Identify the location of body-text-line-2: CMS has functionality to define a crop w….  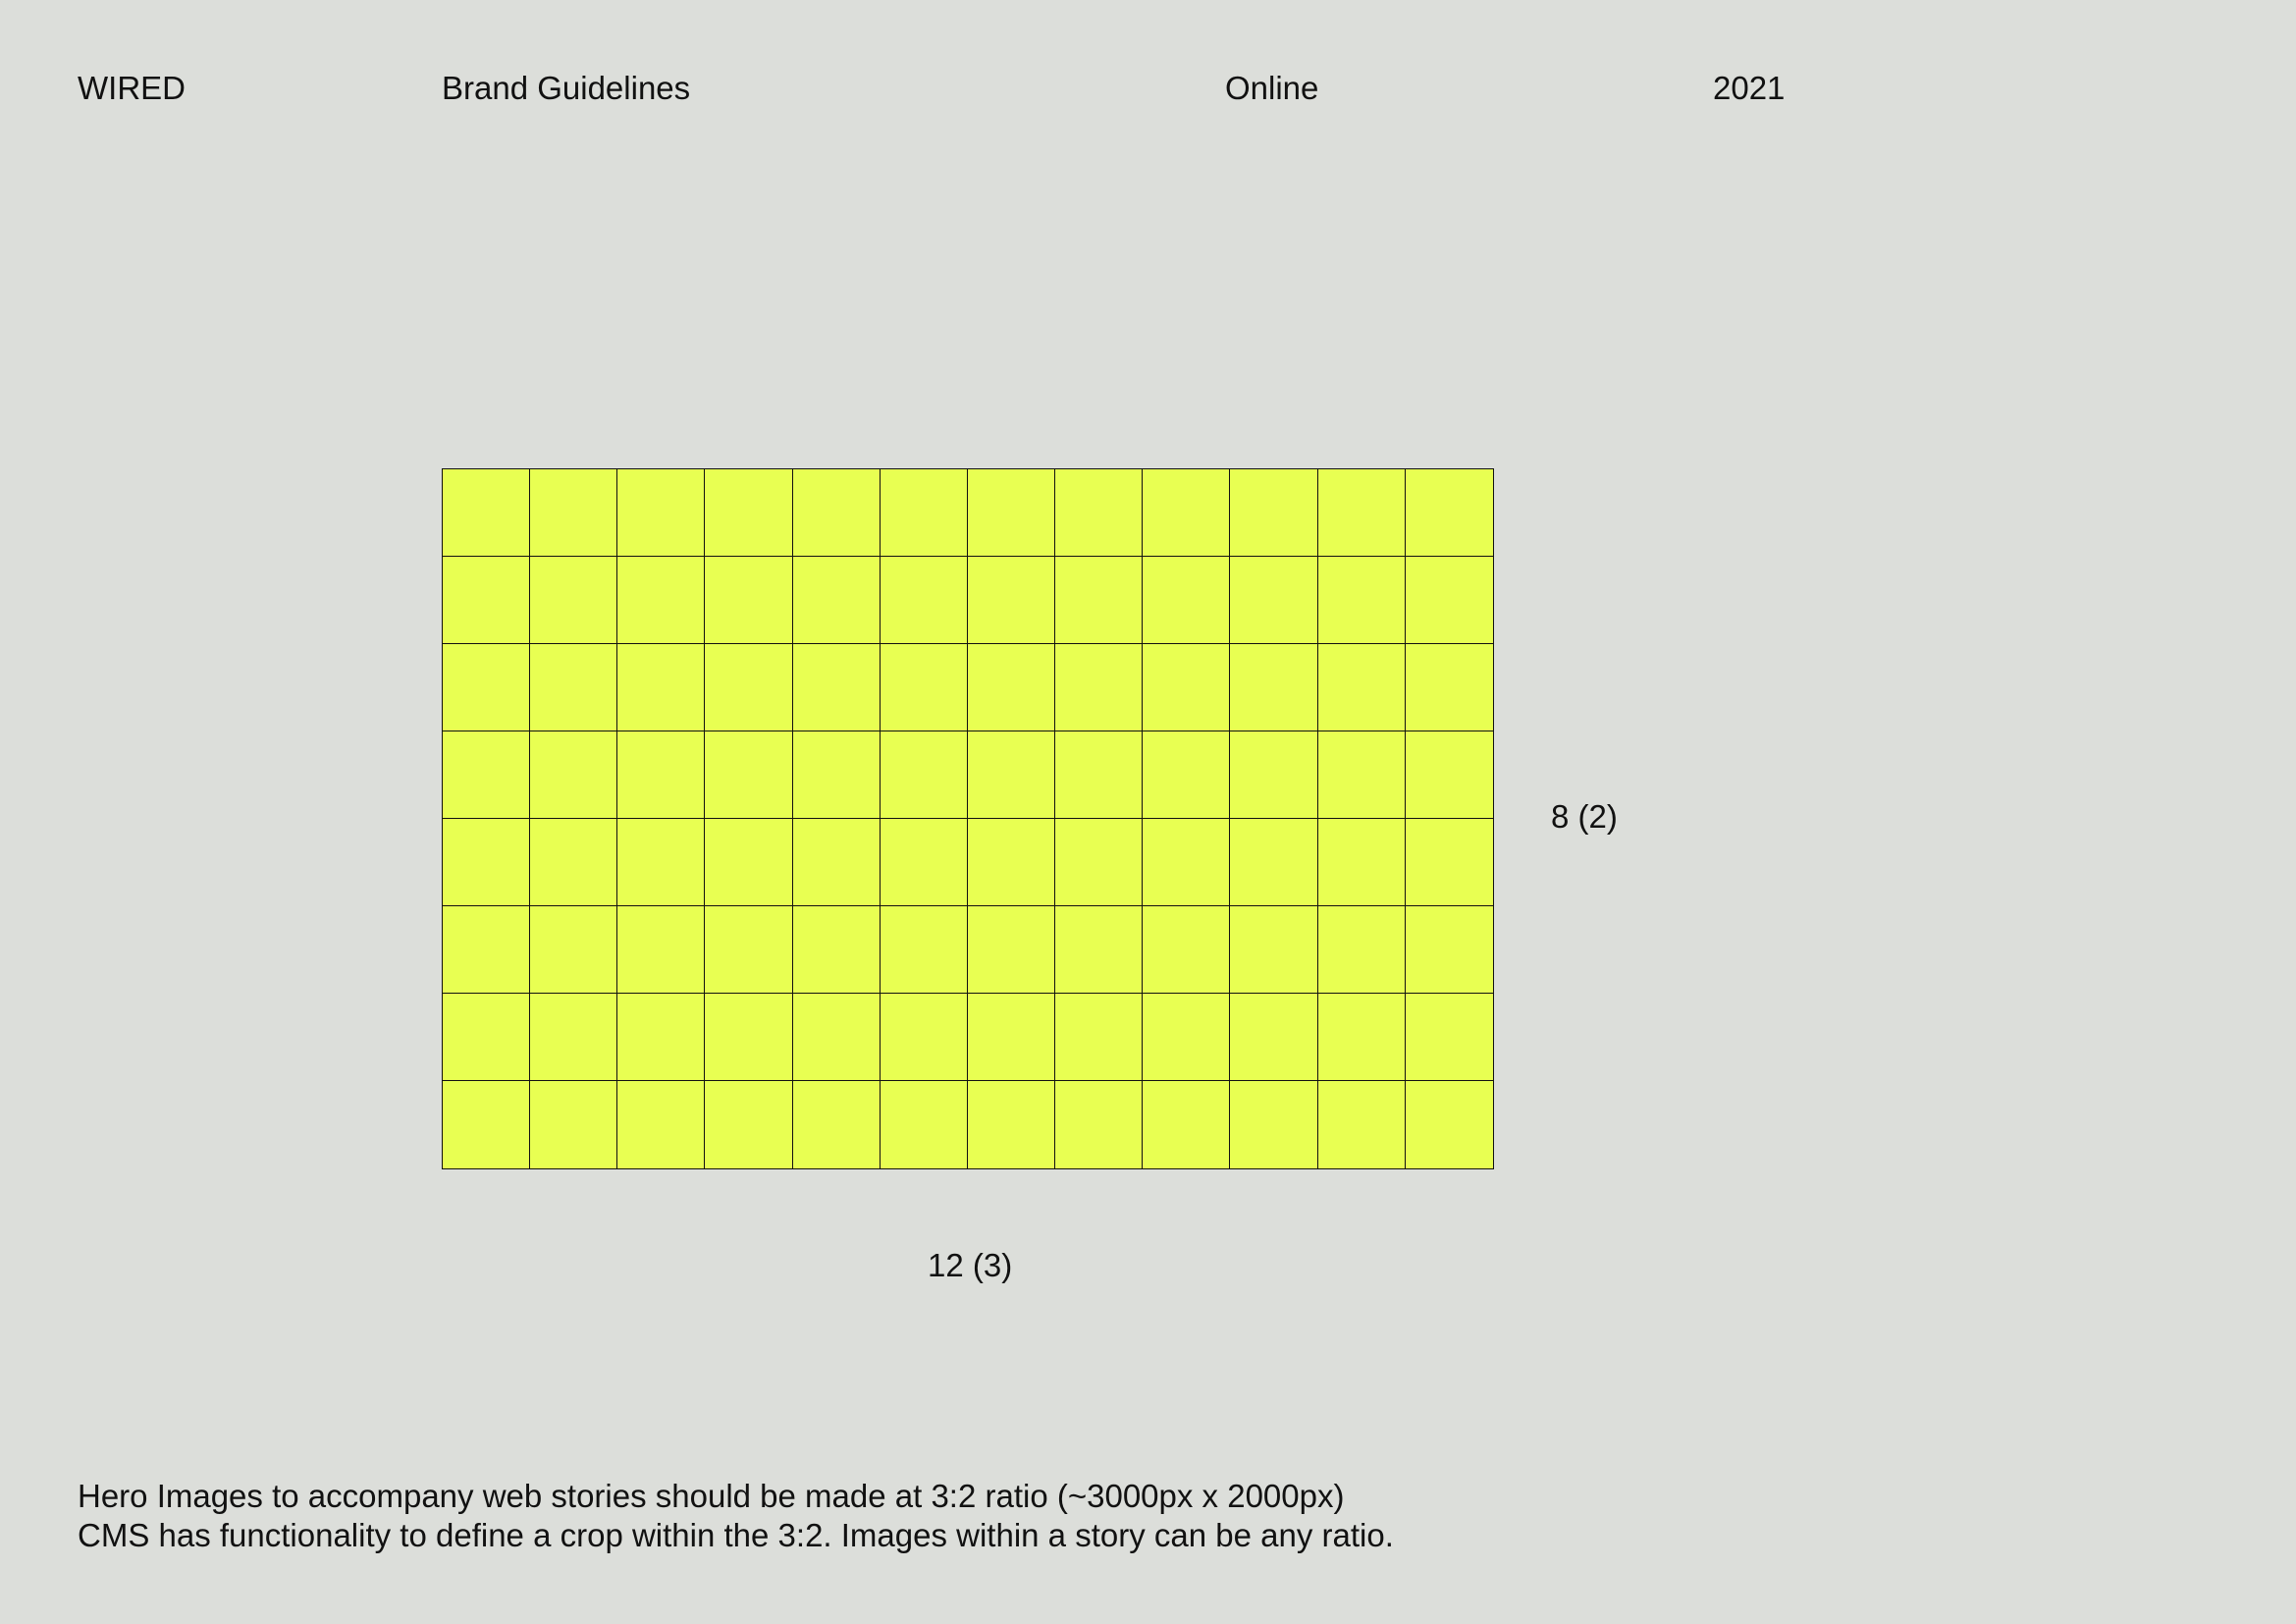
(736, 1535).